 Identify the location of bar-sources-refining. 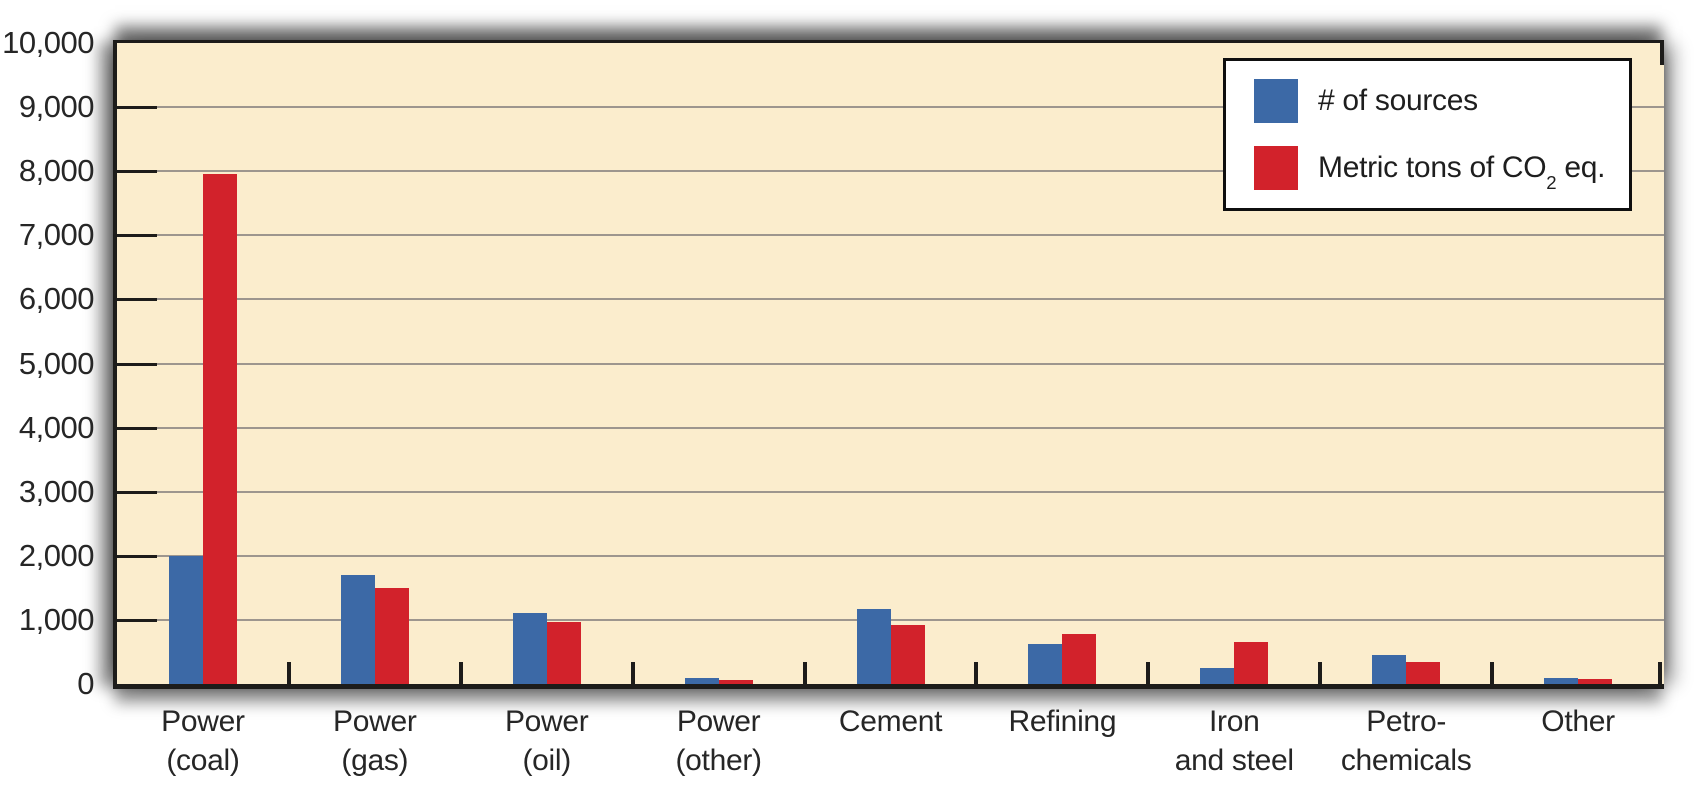
(1045, 664).